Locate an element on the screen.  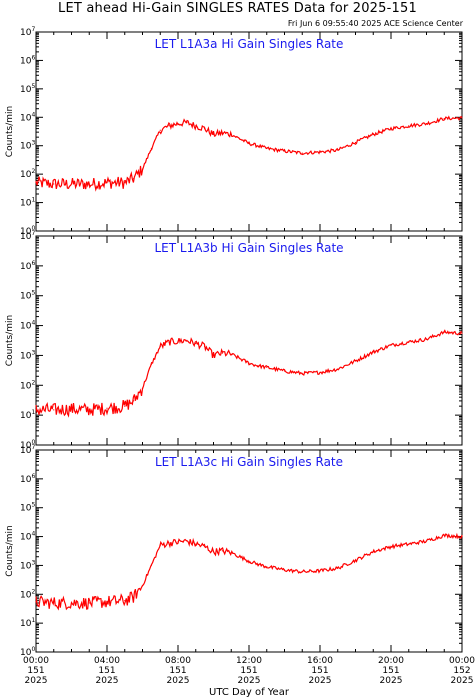
x-tick-label-time: 16:00 is located at coordinates (320, 661).